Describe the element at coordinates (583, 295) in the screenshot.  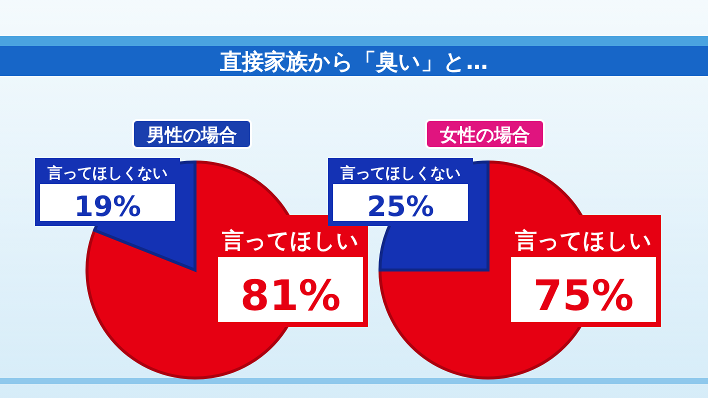
I see `data-label: 75%` at that location.